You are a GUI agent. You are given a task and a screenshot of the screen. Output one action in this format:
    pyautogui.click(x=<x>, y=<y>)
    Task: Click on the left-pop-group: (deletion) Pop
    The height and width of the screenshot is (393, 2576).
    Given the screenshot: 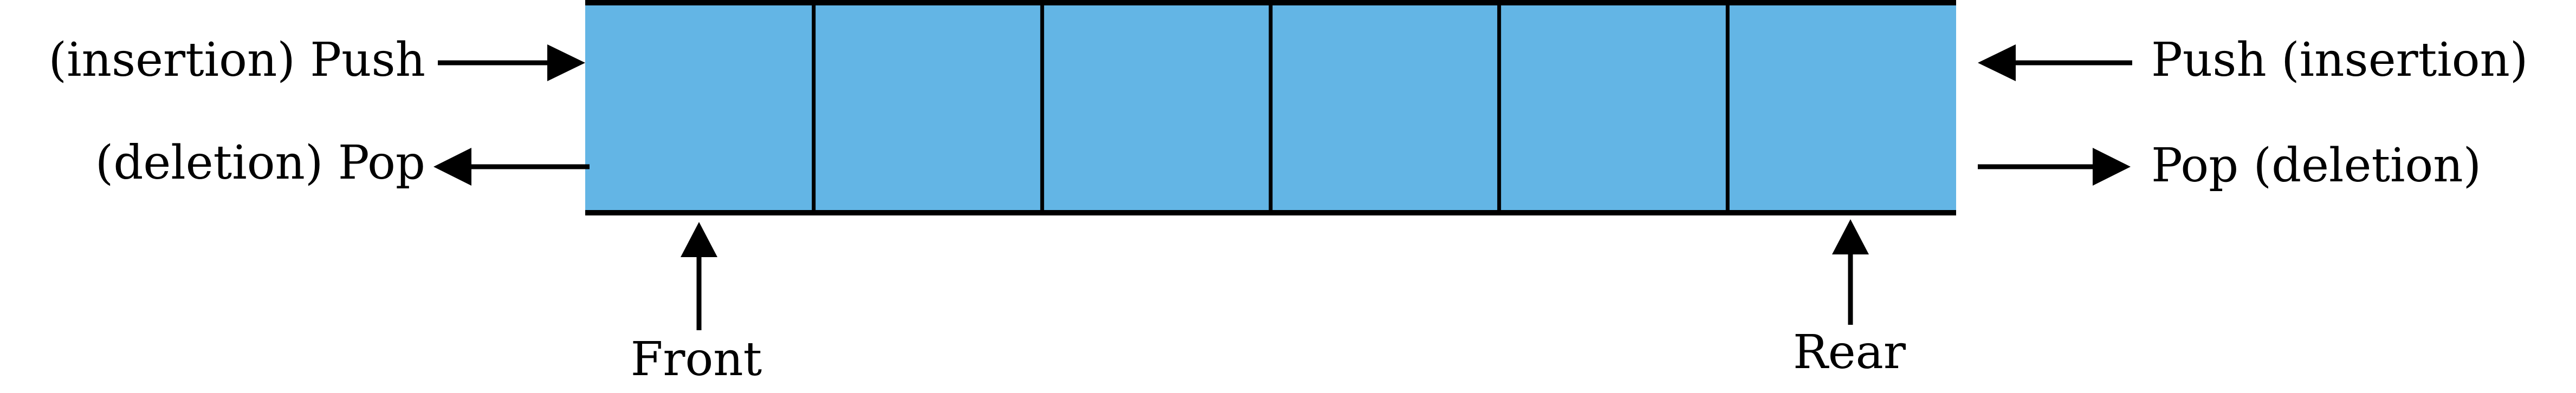 What is the action you would take?
    pyautogui.click(x=342, y=163)
    